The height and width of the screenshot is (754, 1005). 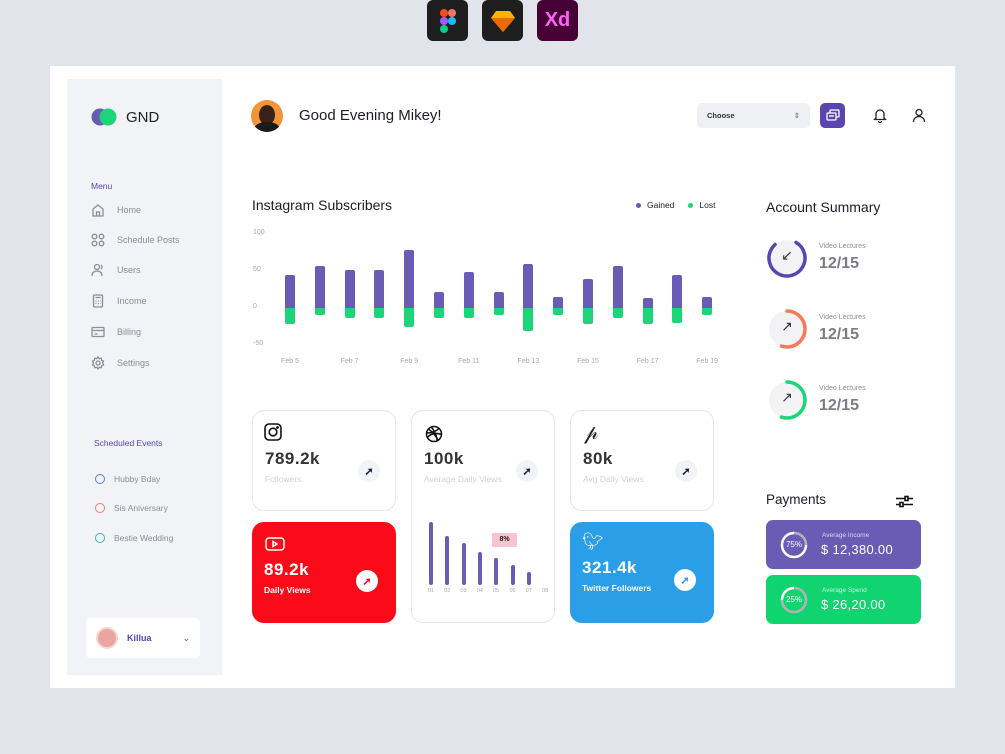 I want to click on percent-ring, so click(x=794, y=600).